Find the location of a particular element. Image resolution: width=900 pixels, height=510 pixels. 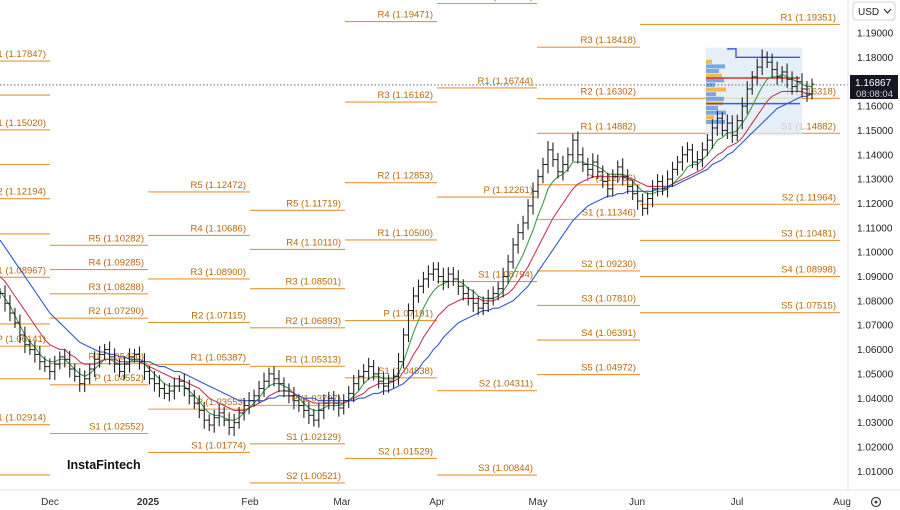

watermark-text: InstaFintech is located at coordinates (104, 465).